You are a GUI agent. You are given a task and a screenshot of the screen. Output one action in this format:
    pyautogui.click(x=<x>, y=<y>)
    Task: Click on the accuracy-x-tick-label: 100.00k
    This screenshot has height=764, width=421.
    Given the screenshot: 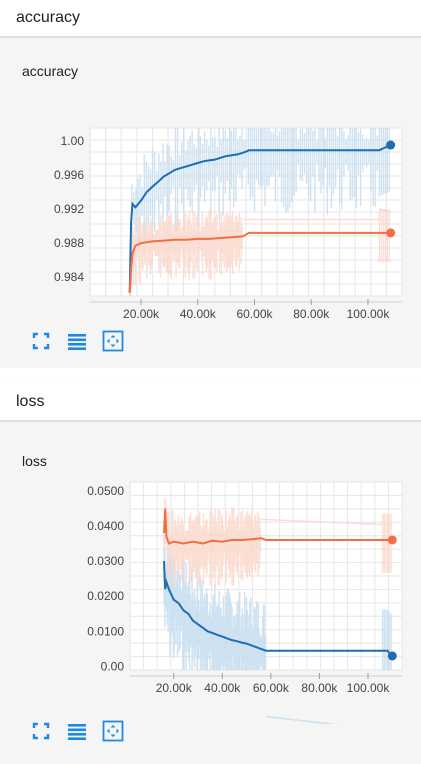 What is the action you would take?
    pyautogui.click(x=369, y=314)
    